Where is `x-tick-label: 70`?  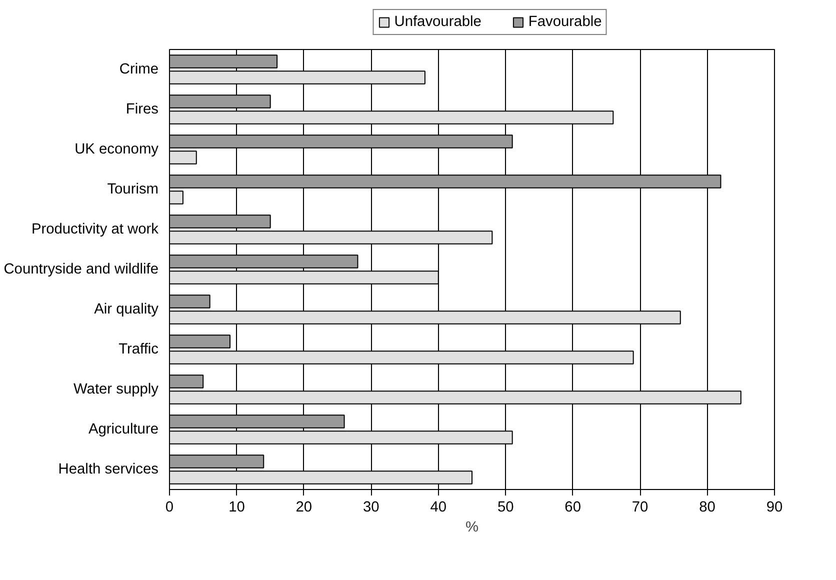 x-tick-label: 70 is located at coordinates (640, 508).